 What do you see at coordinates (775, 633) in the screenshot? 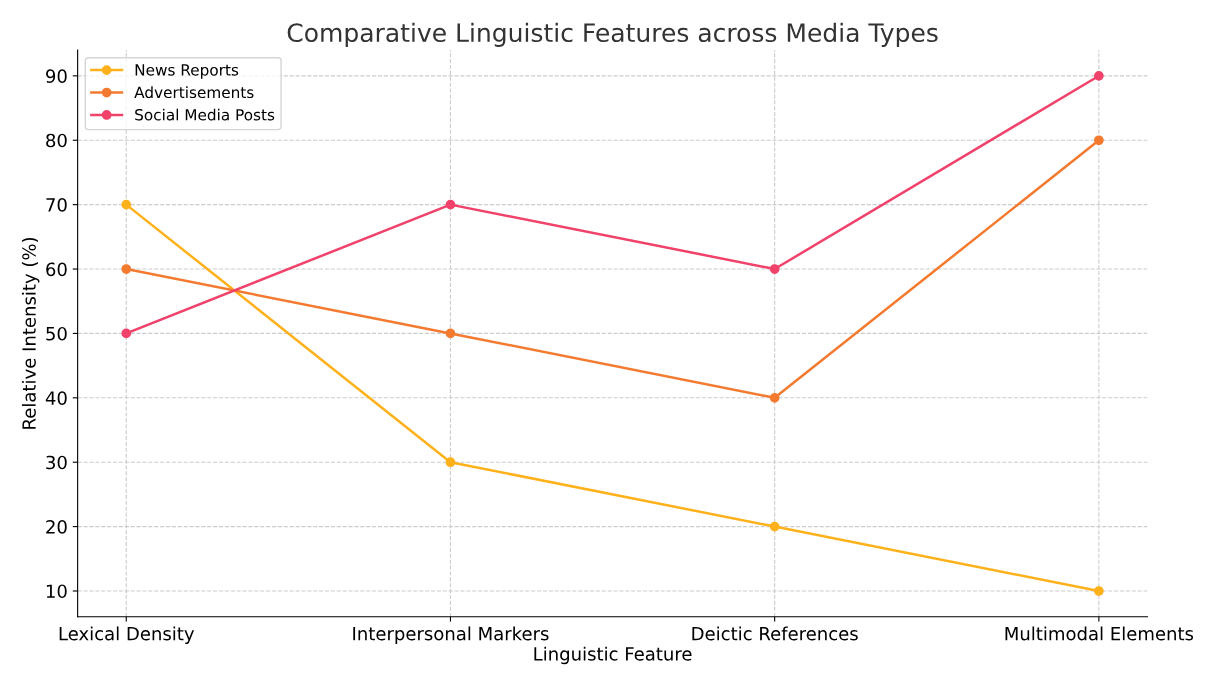
I see `x-tick-label: Deictic References` at bounding box center [775, 633].